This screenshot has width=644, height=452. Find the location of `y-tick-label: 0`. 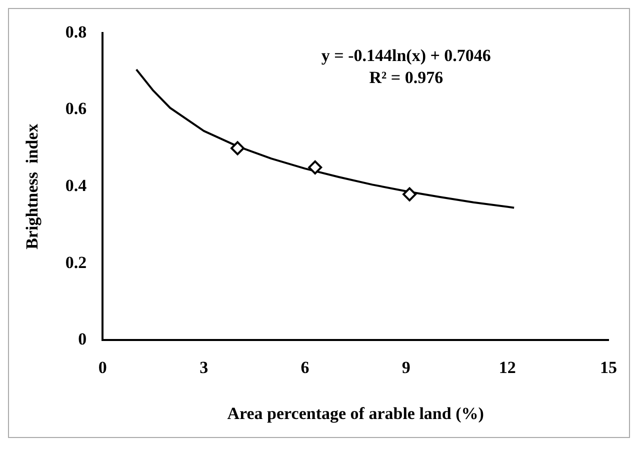

y-tick-label: 0 is located at coordinates (82, 339).